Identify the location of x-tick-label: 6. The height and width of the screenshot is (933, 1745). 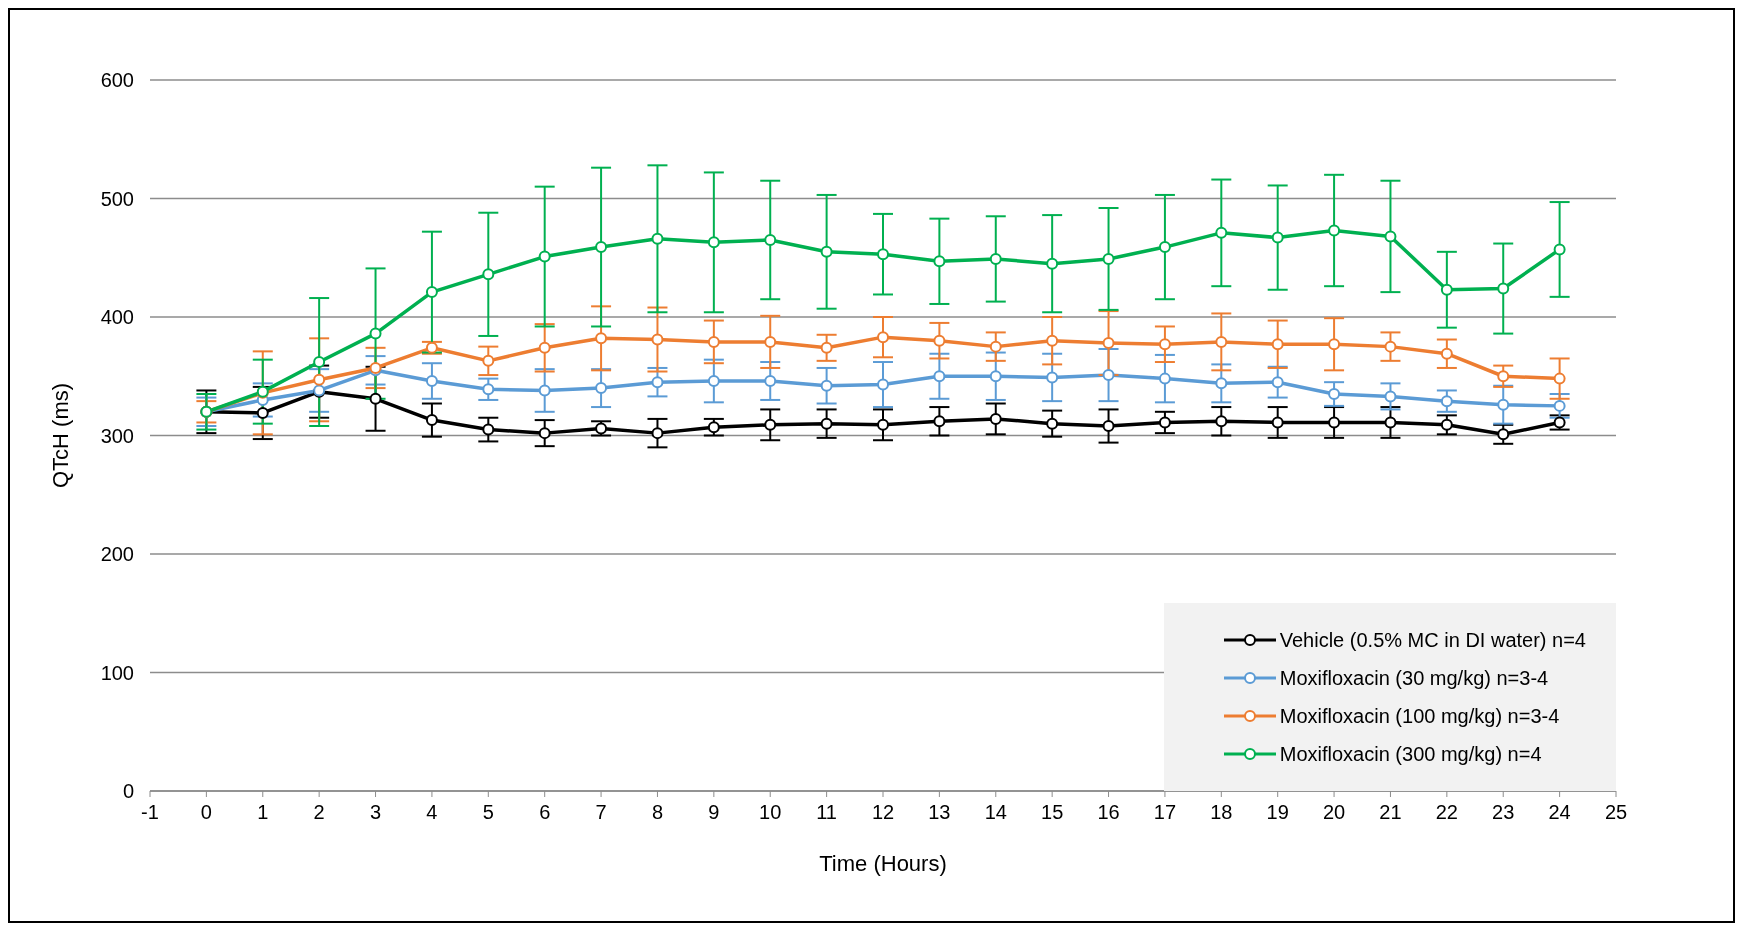
(545, 812).